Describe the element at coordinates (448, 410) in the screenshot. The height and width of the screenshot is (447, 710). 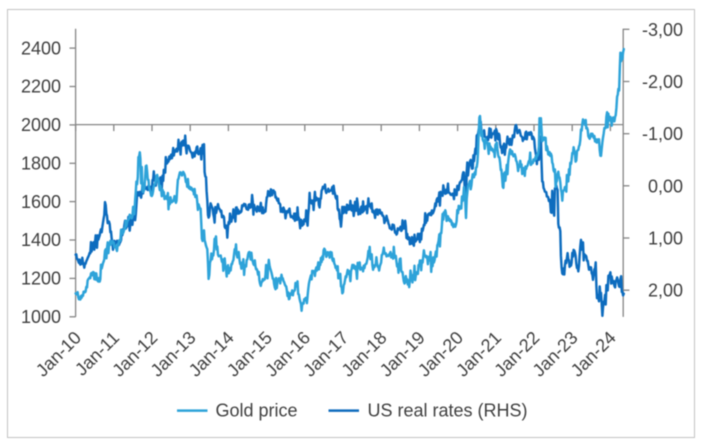
I see `svg-text: US real rates (RHS)` at that location.